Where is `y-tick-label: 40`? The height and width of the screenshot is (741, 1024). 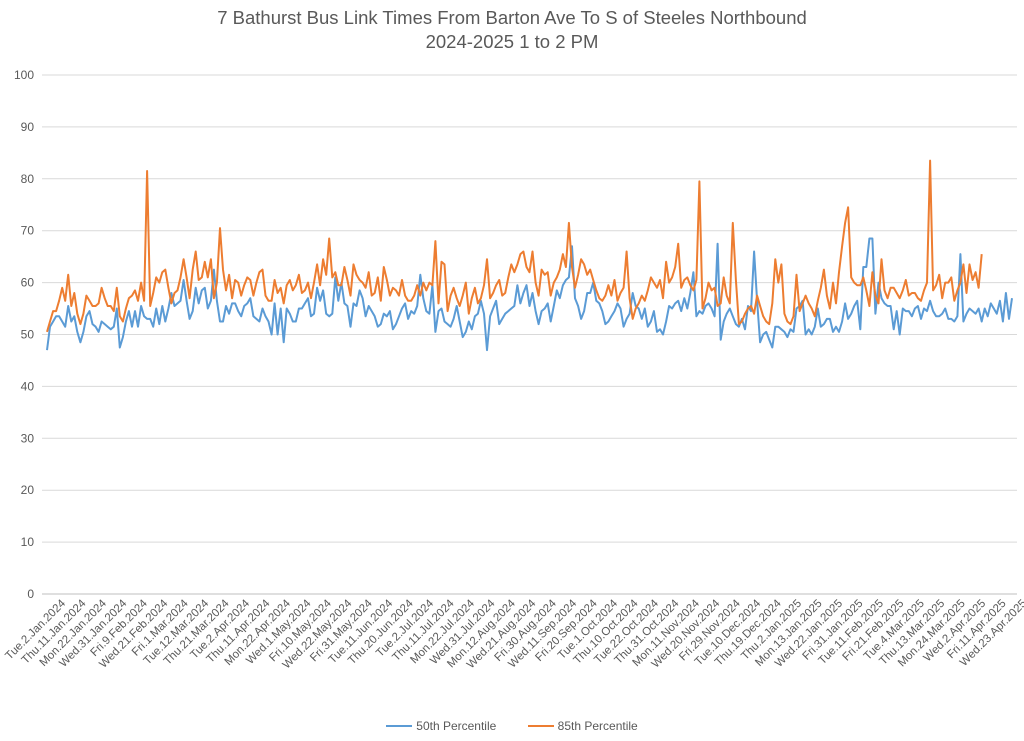
y-tick-label: 40 is located at coordinates (28, 386).